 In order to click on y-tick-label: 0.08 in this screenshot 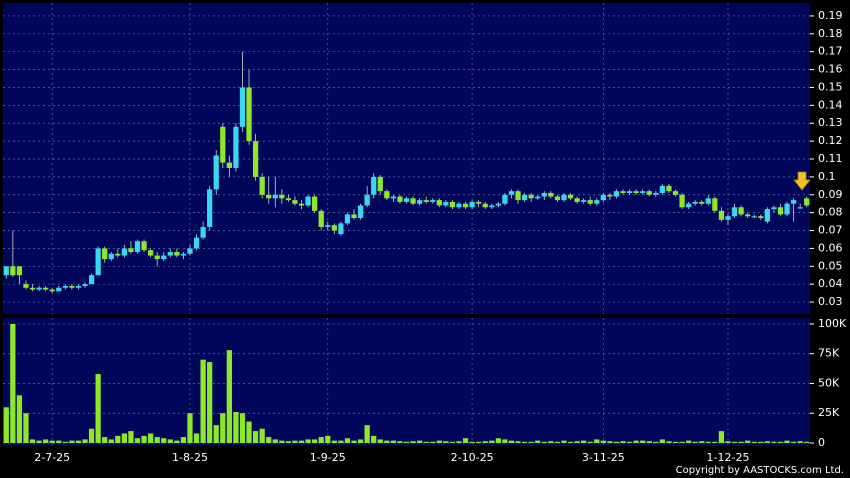, I will do `click(830, 212)`.